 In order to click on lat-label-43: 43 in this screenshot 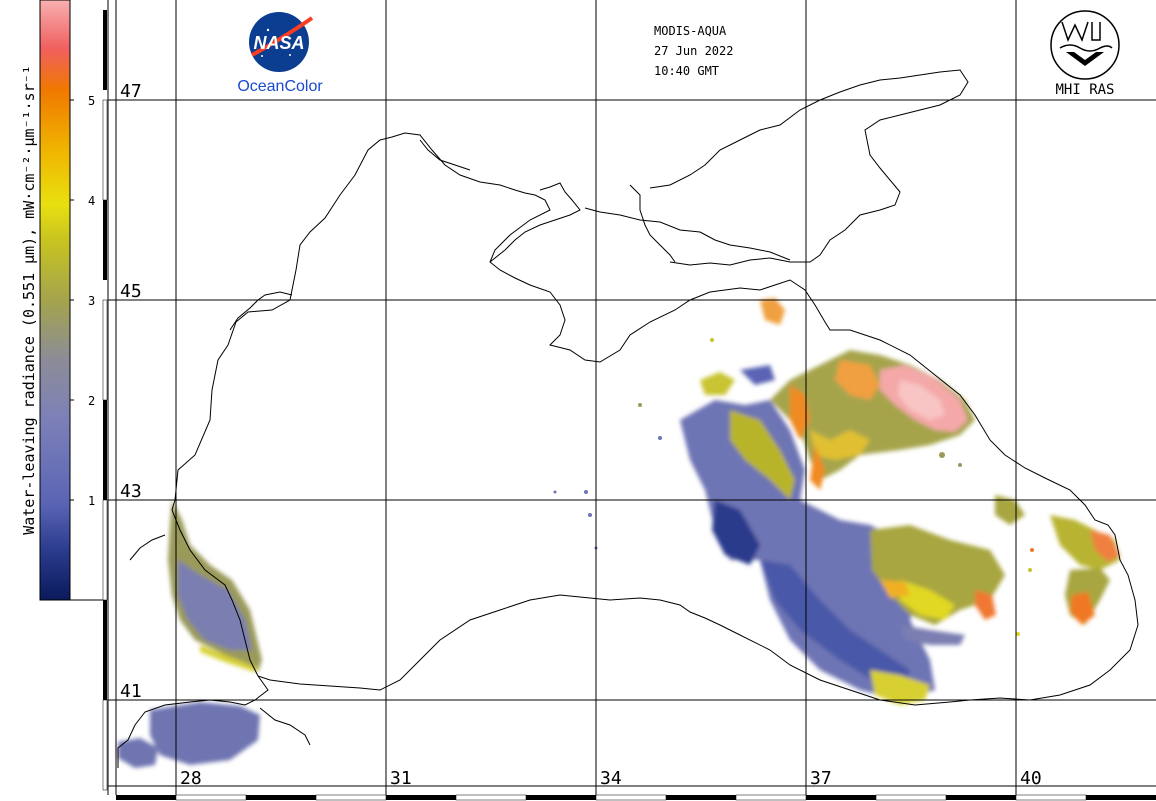, I will do `click(131, 491)`.